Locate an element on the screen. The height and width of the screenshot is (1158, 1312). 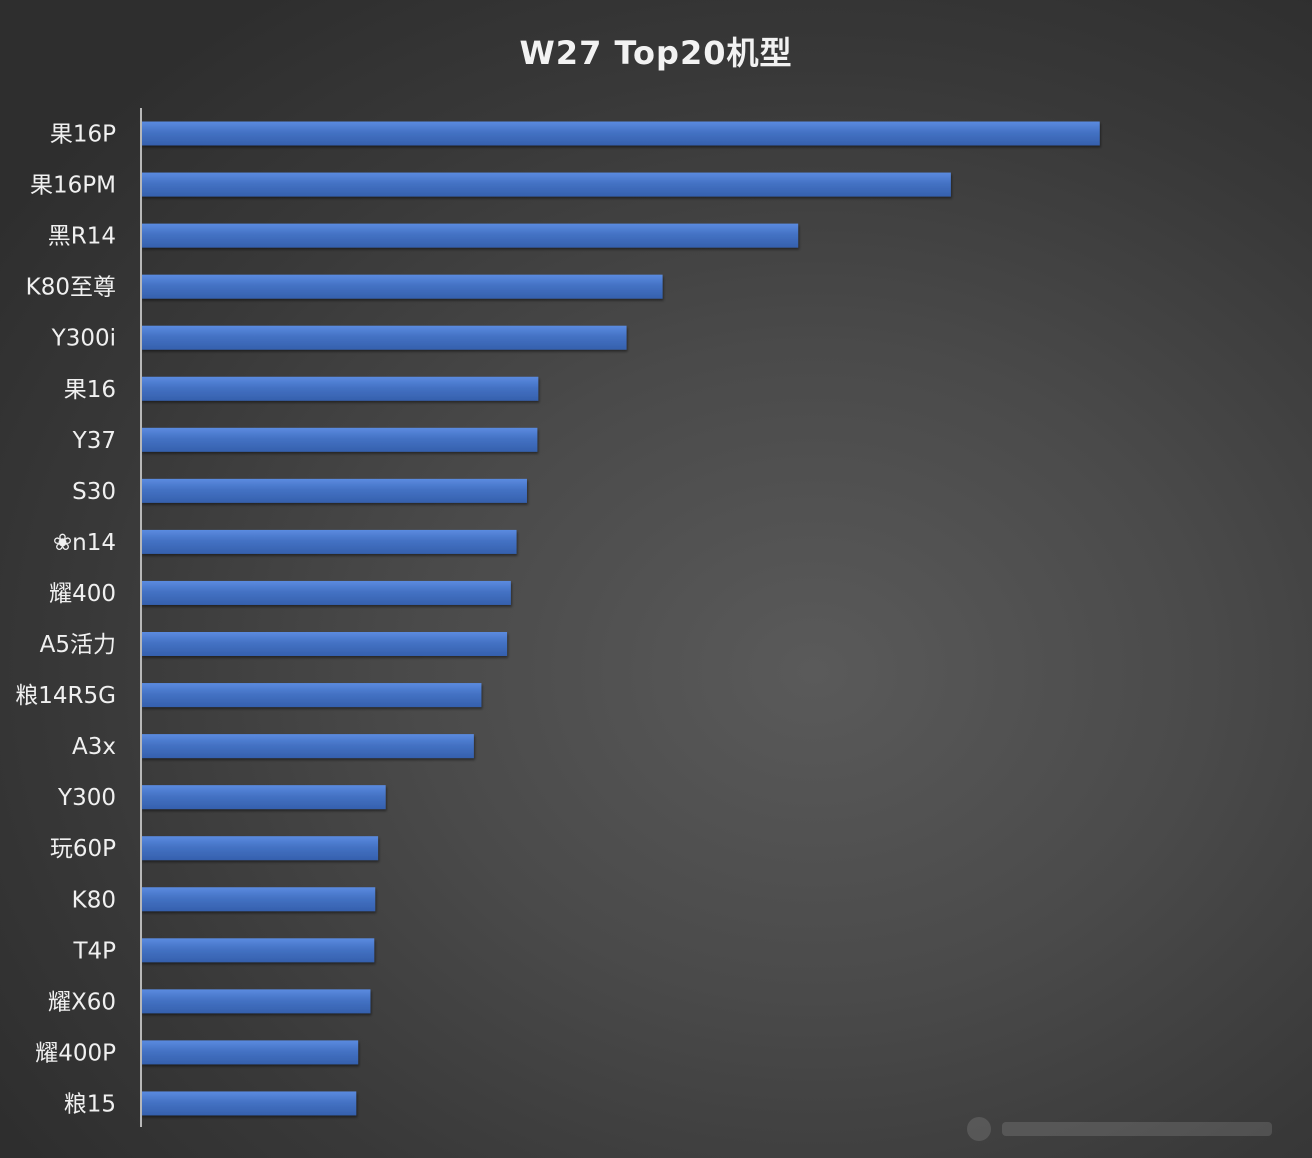
category-label: 果16 is located at coordinates (90, 390).